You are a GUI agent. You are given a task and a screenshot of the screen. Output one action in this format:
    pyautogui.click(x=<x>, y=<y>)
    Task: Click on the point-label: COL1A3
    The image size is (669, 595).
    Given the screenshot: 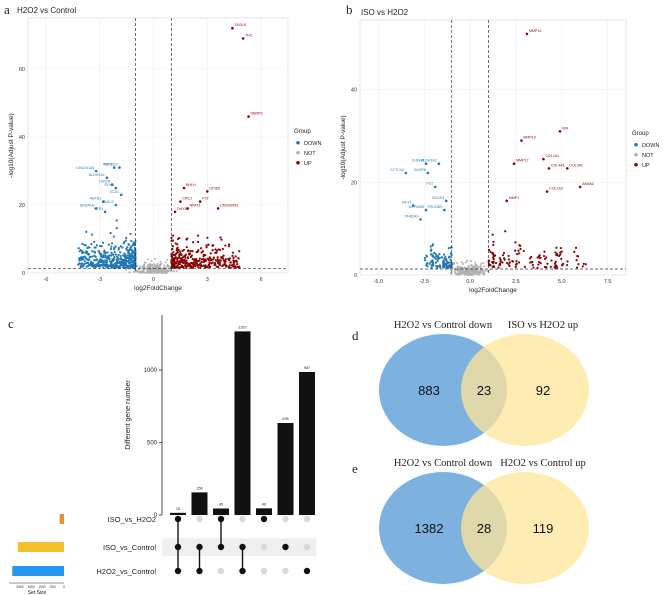 What is the action you would take?
    pyautogui.click(x=556, y=189)
    